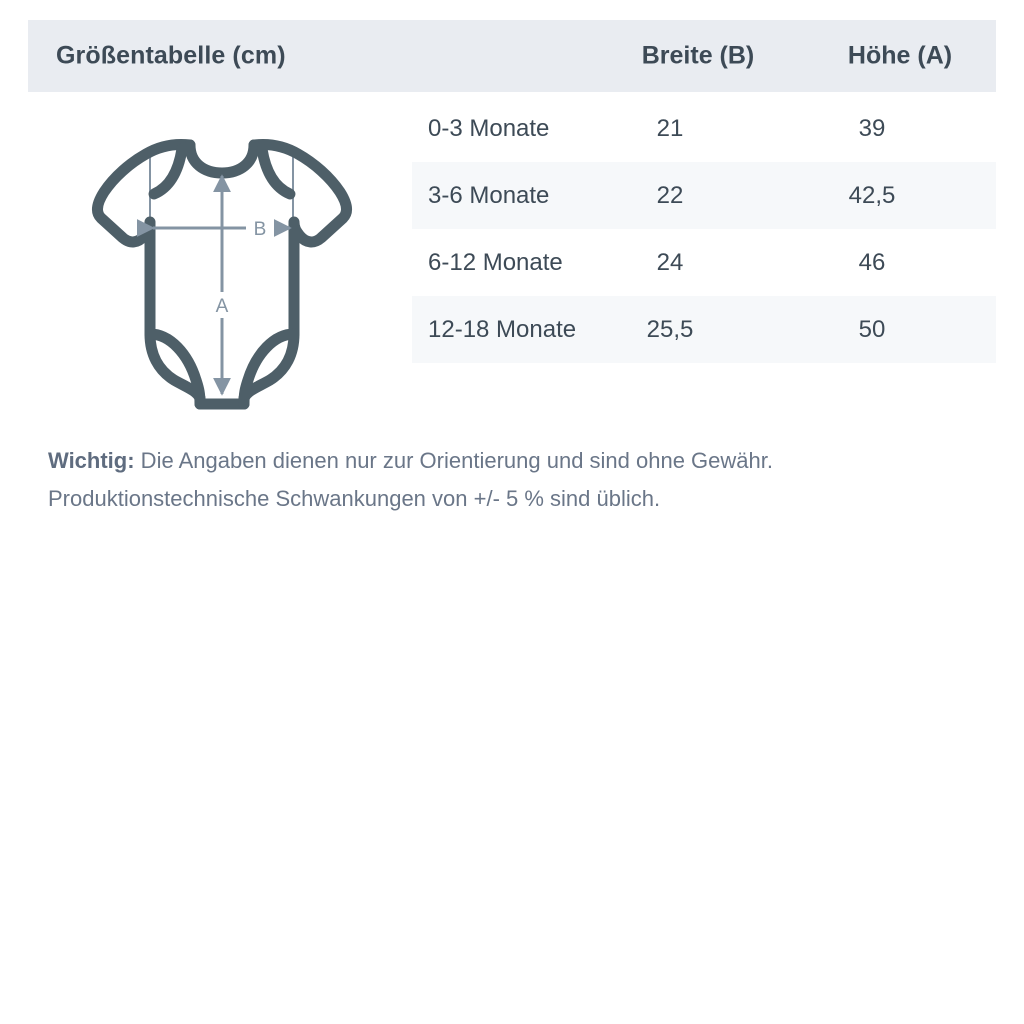 The image size is (1024, 1024). Describe the element at coordinates (670, 195) in the screenshot. I see `cell-width: 22` at that location.